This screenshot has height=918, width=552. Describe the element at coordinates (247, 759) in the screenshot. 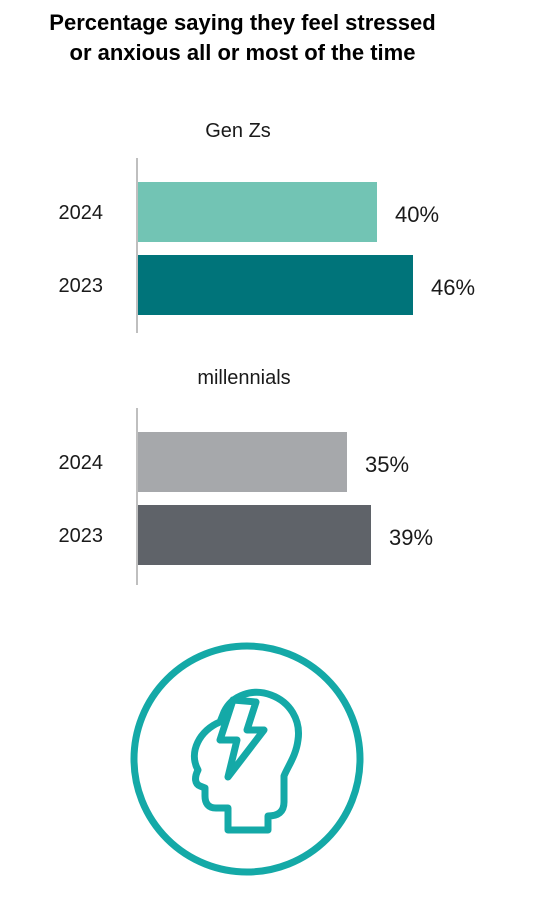

I see `stressed-head-lightning-icon` at that location.